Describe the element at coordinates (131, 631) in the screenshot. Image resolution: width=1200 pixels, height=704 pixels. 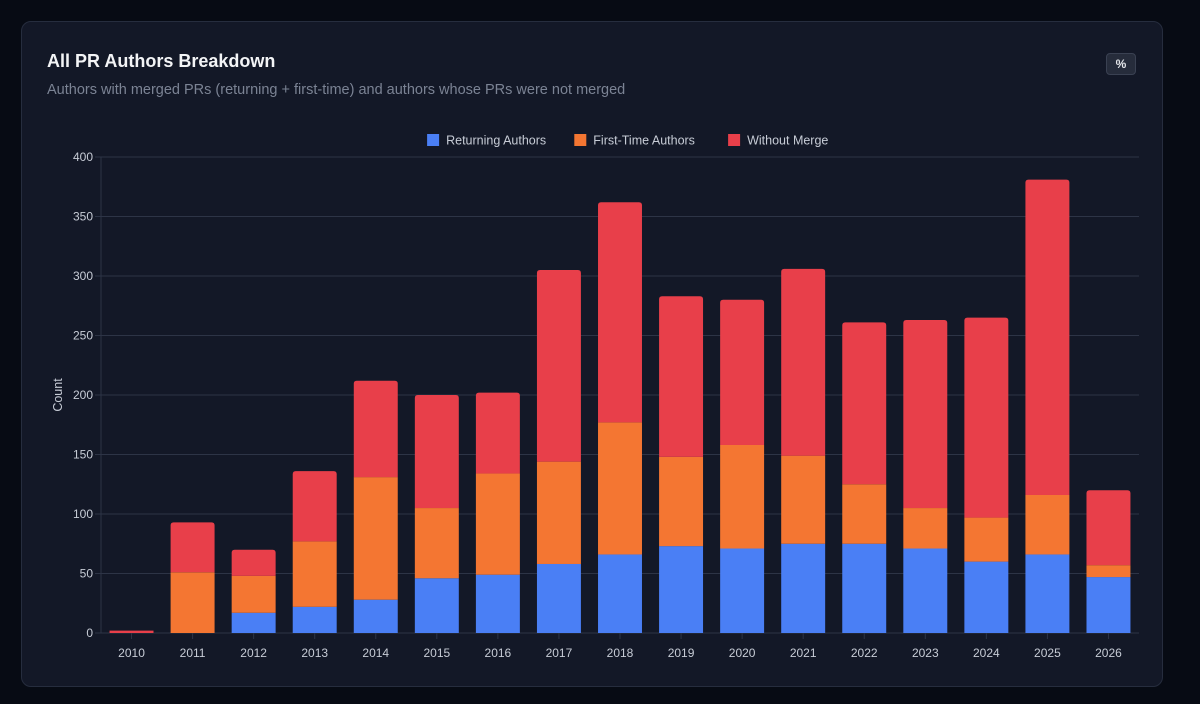
I see `bar-segment-without-merge-2010` at that location.